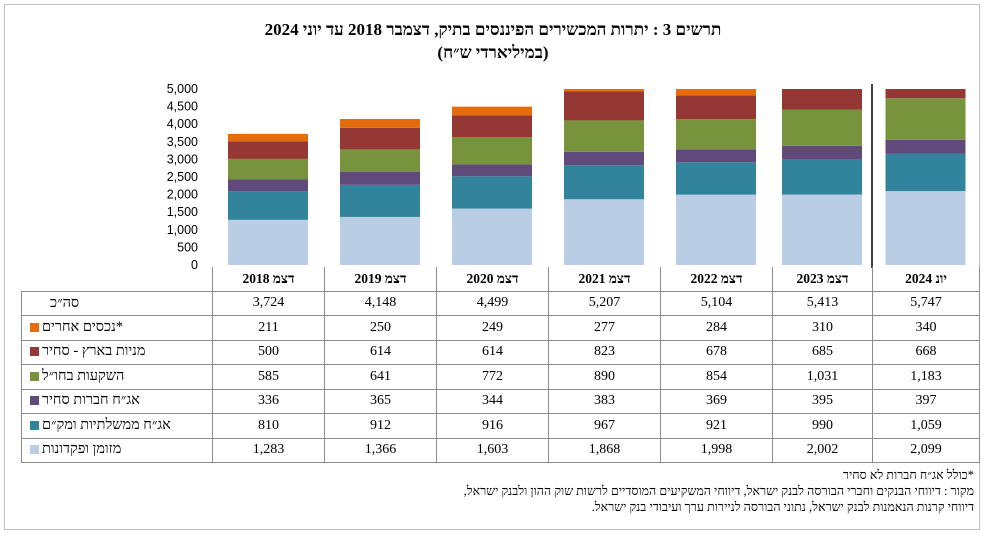 This screenshot has width=986, height=539. I want to click on x-tick-label: דצמ 2022, so click(716, 279).